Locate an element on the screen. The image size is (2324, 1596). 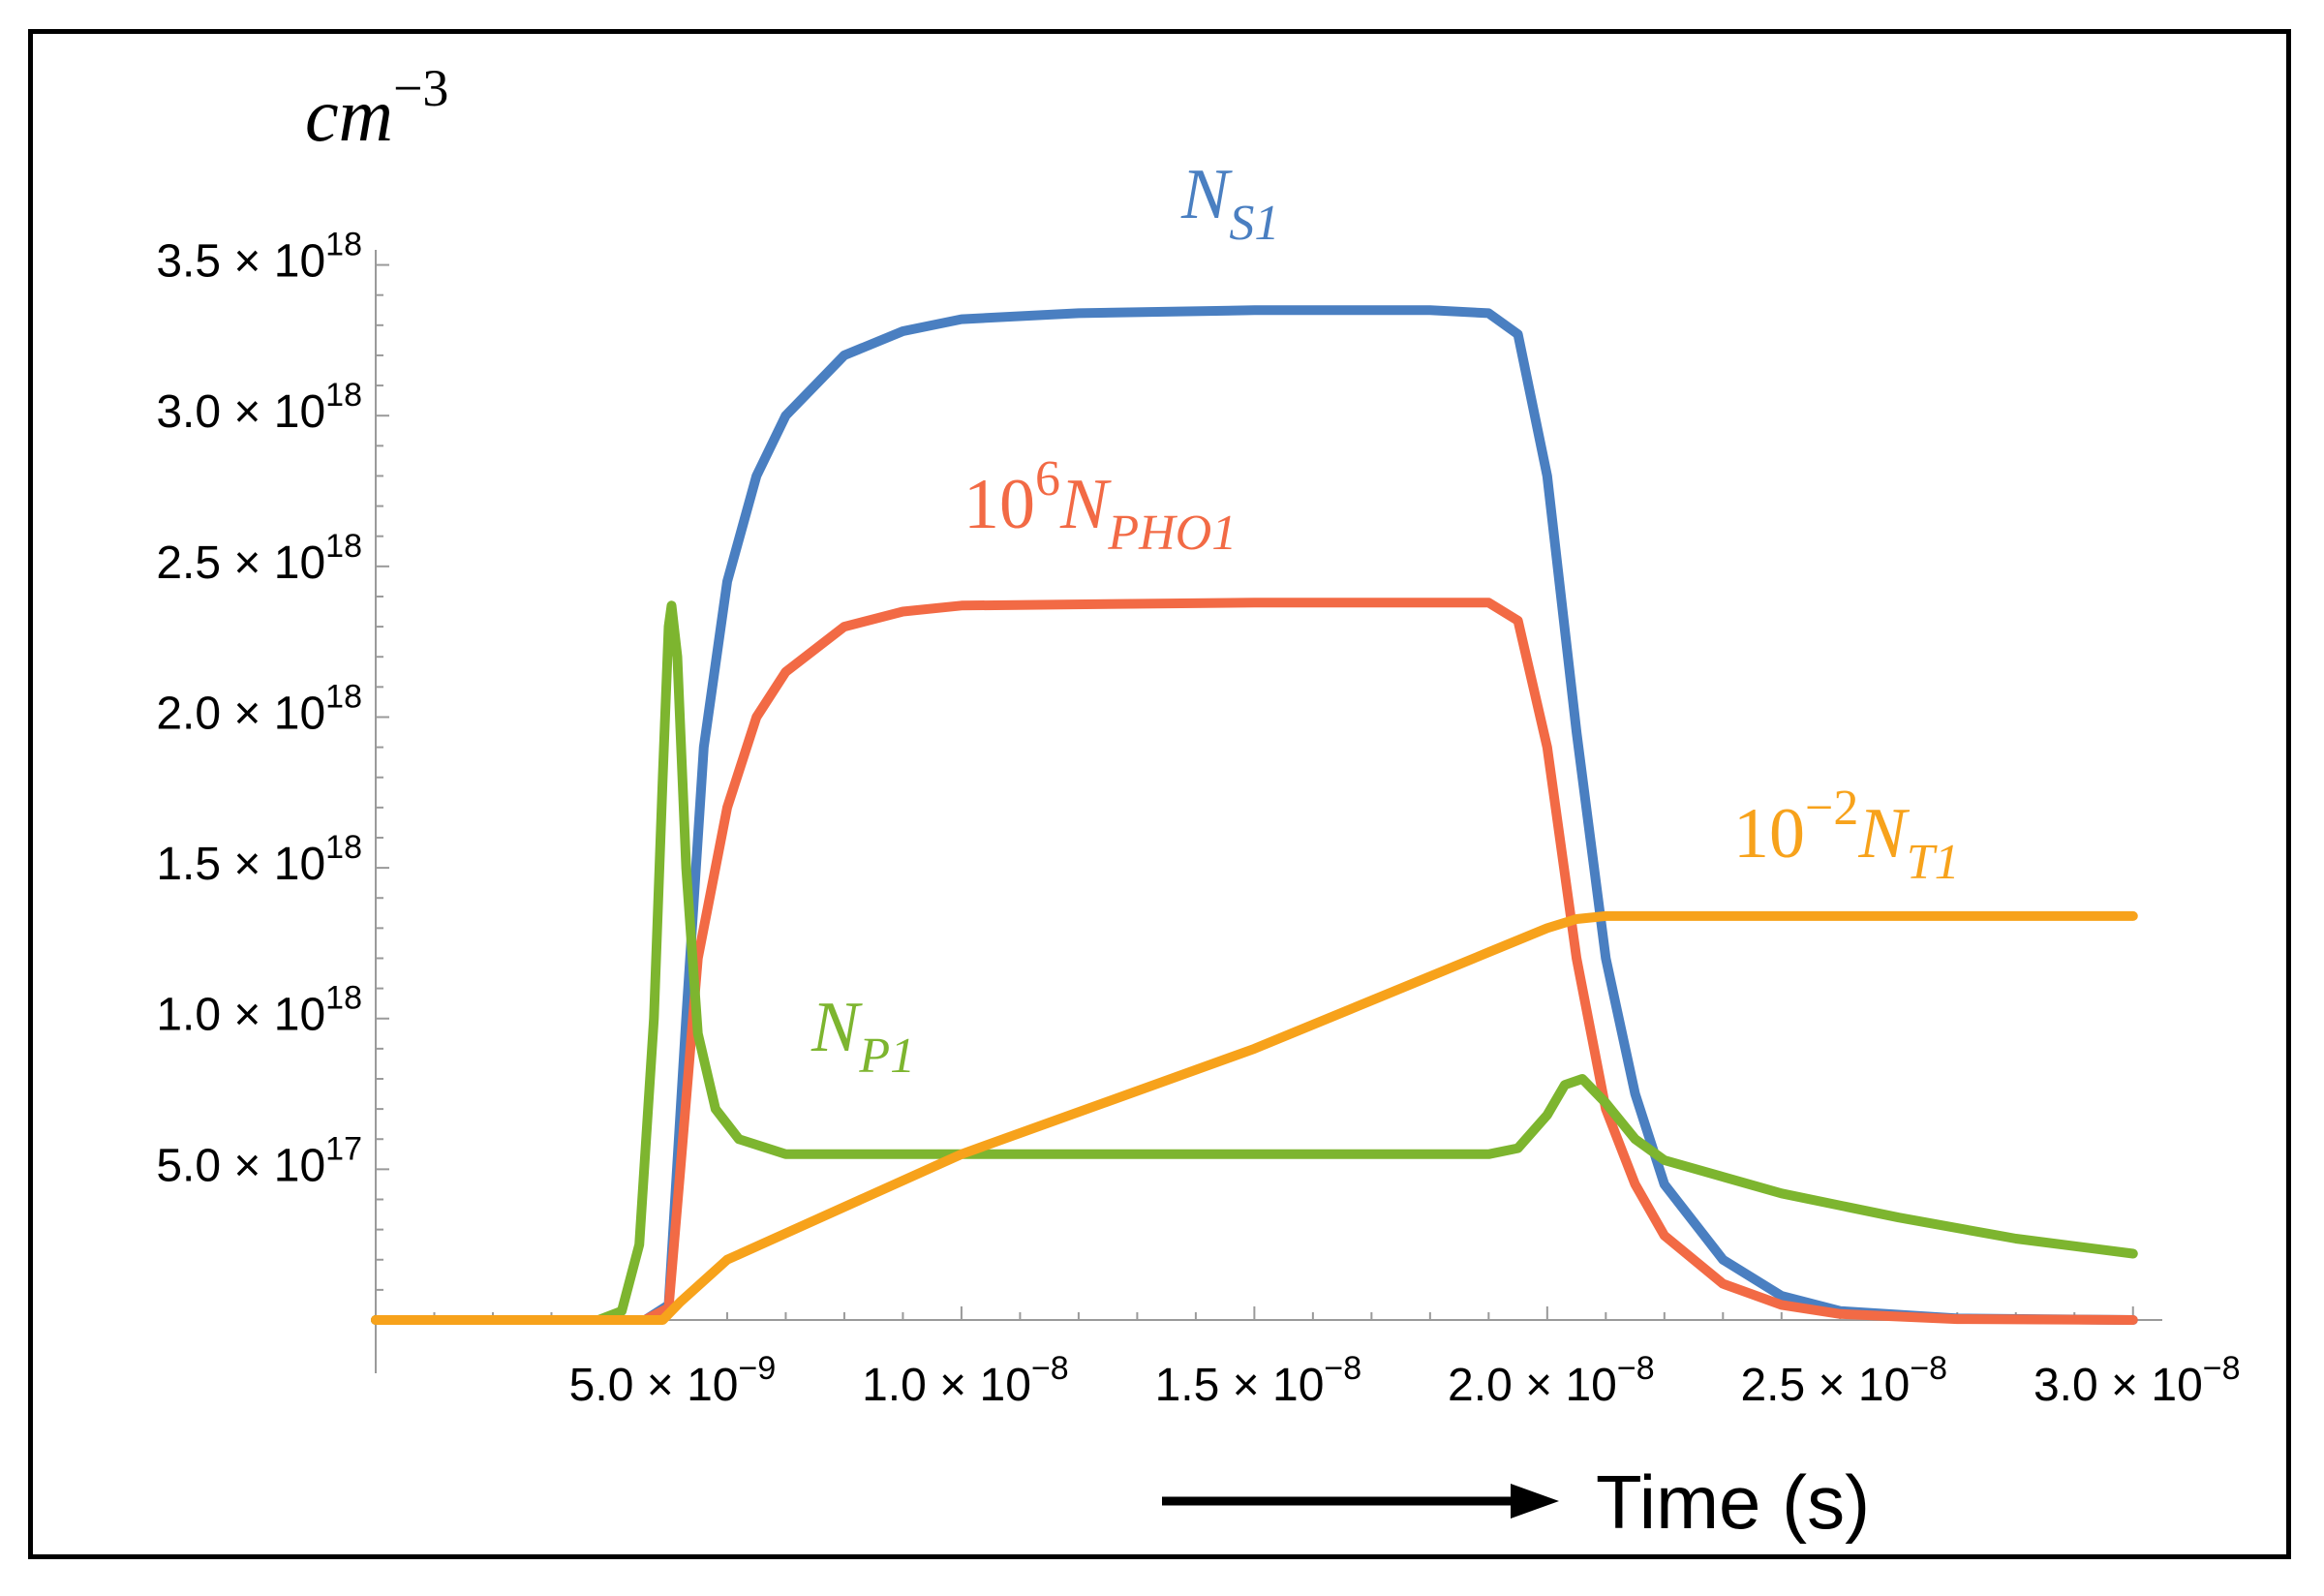
x-tick-label: 5.0 × 10⁻⁹ is located at coordinates (673, 1380).